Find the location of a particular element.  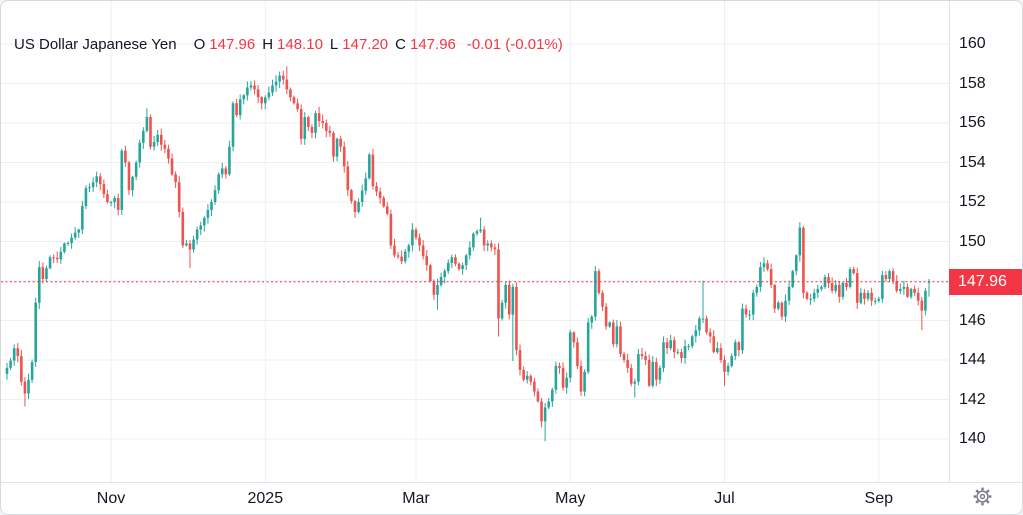

open-value: 147.96 is located at coordinates (232, 44).